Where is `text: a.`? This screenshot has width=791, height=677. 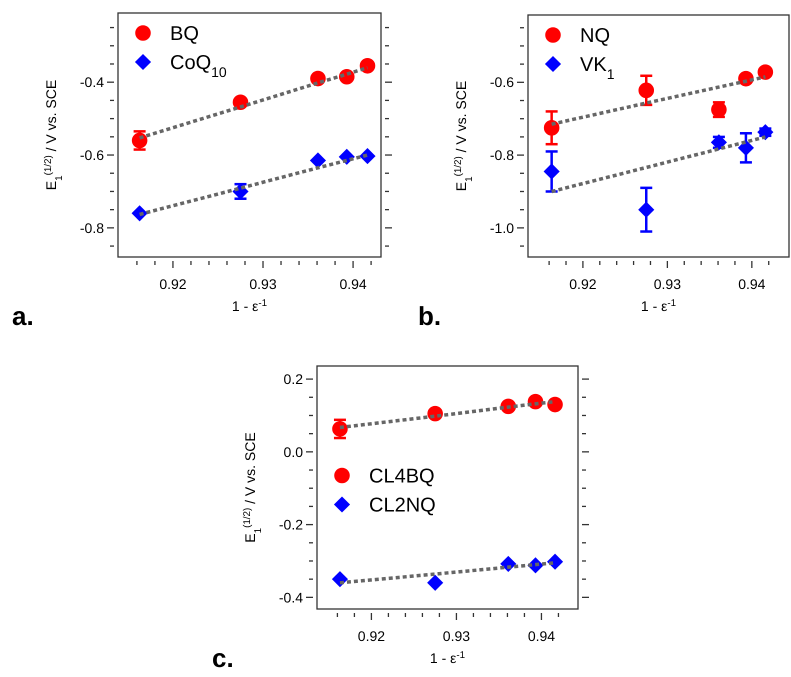 text: a. is located at coordinates (23, 316).